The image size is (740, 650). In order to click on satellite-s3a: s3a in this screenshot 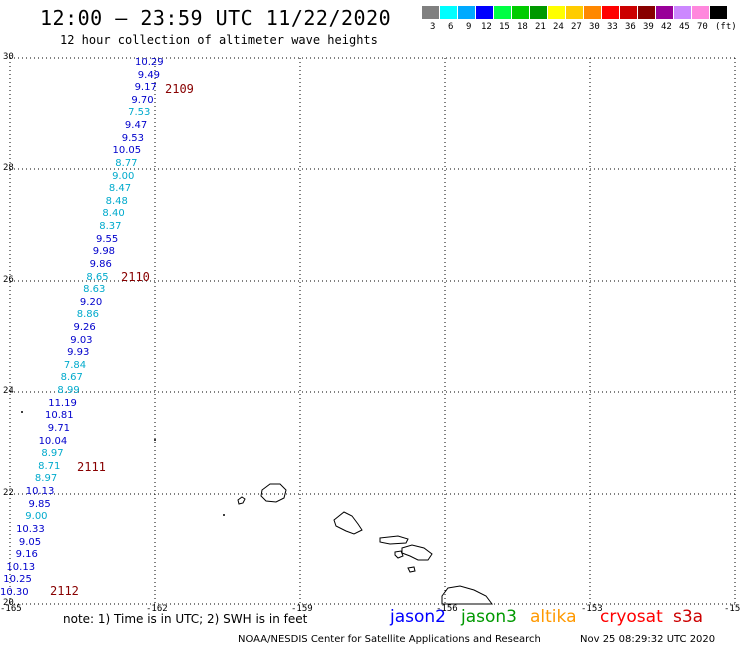, I will do `click(688, 617)`.